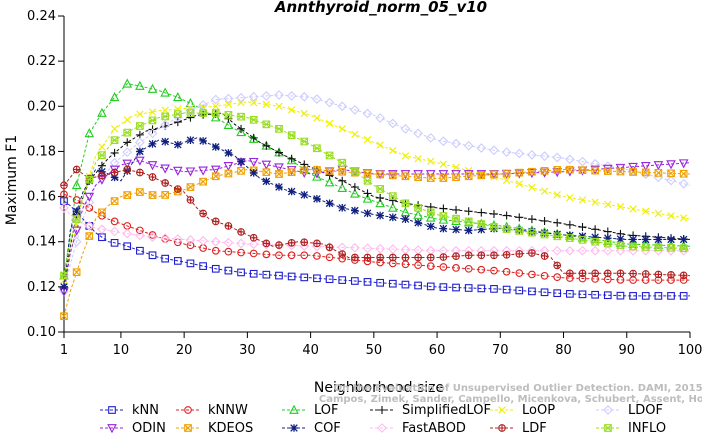  What do you see at coordinates (41, 332) in the screenshot?
I see `y-tick-label: 0.10` at bounding box center [41, 332].